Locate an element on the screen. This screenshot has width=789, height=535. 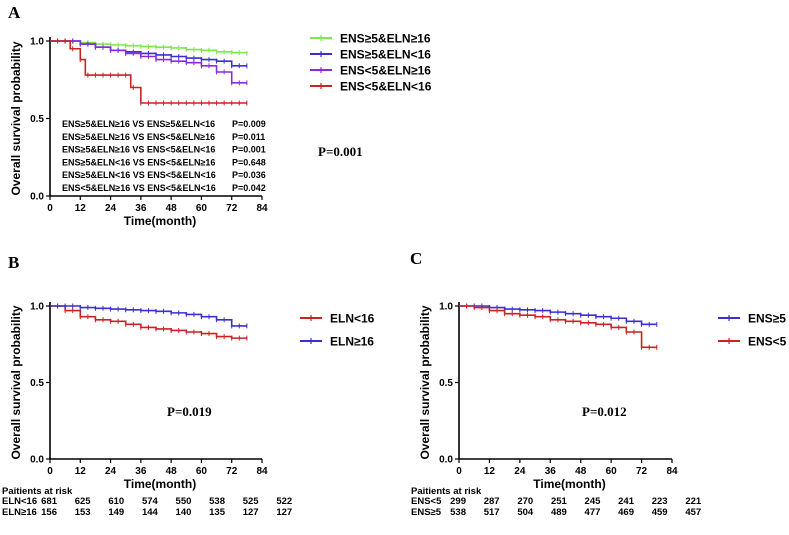
panel-c-y-tick-label: 0.0 is located at coordinates (446, 460).